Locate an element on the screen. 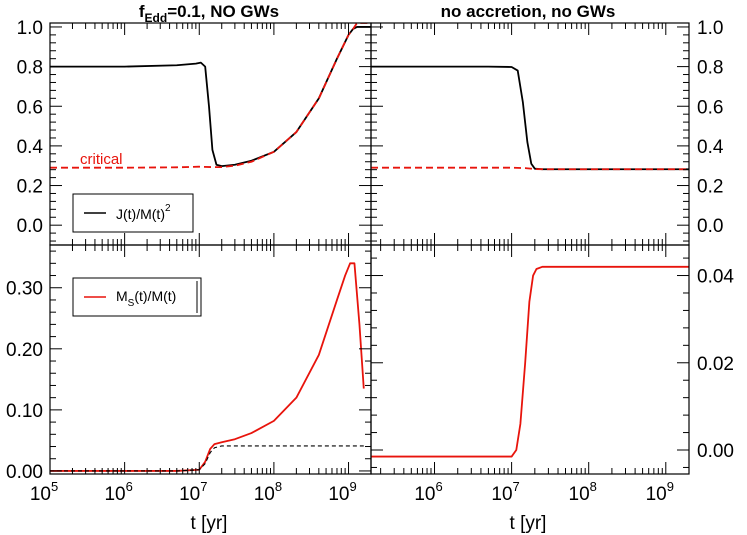  y-tick-label: 0.04 is located at coordinates (715, 277).